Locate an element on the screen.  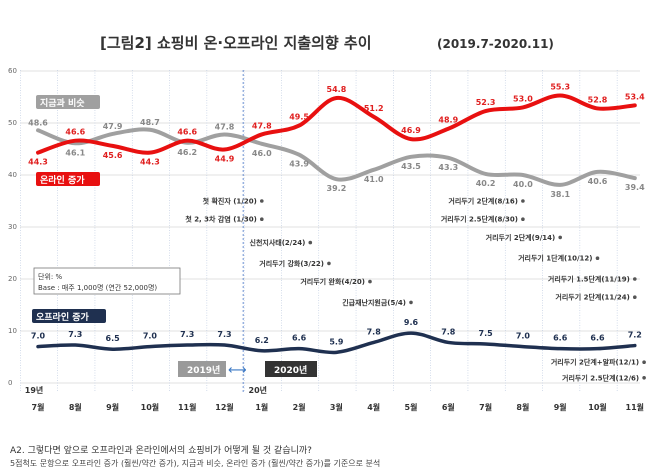
event-label: 첫 2, 3차 감염 (1/30) is located at coordinates (220, 219).